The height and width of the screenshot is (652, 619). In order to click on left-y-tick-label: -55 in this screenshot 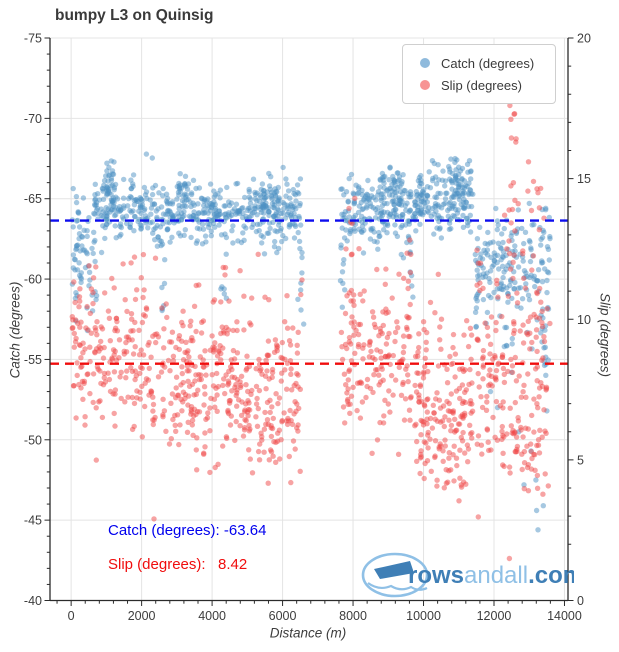, I will do `click(33, 360)`.